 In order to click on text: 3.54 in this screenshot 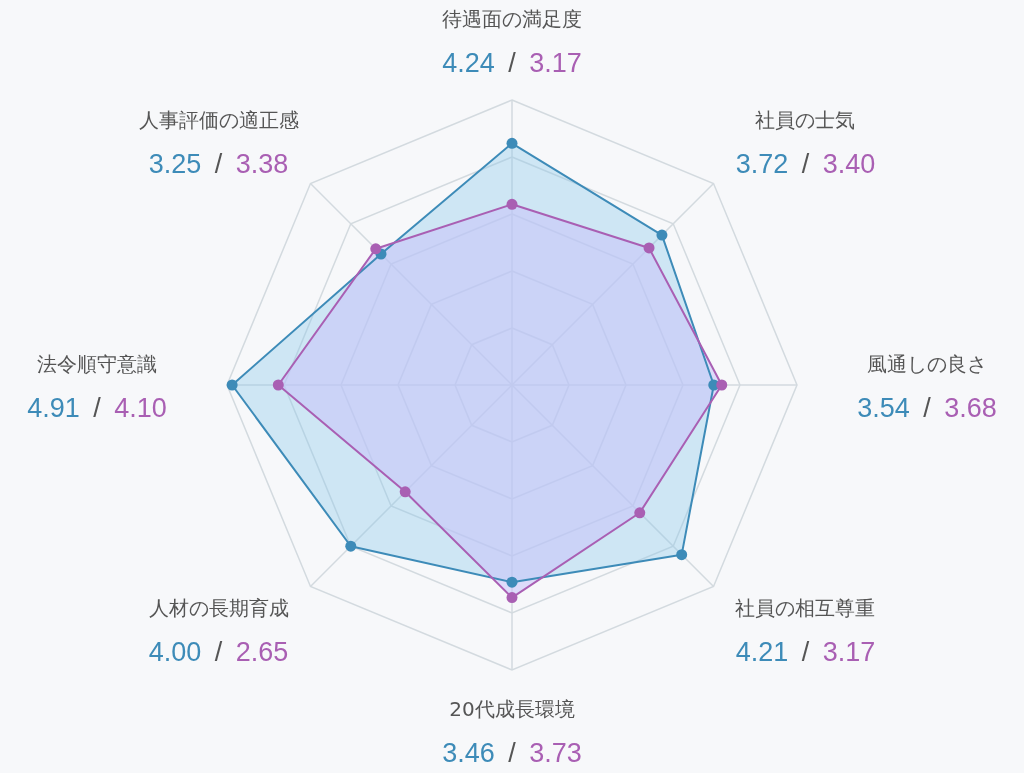, I will do `click(883, 408)`.